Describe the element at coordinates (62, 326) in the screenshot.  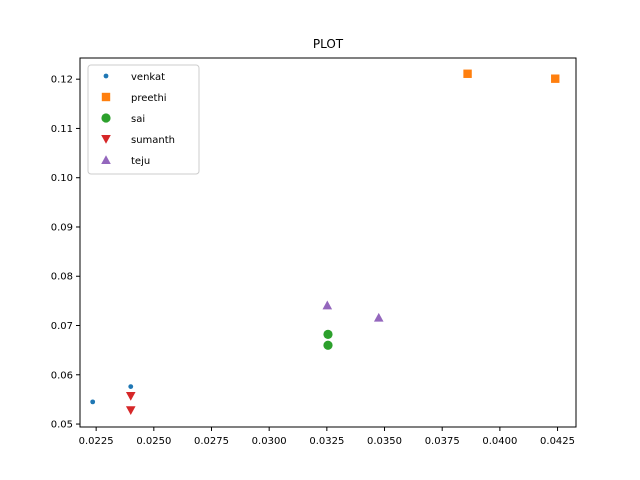
I see `y-tick-label: 0.07` at that location.